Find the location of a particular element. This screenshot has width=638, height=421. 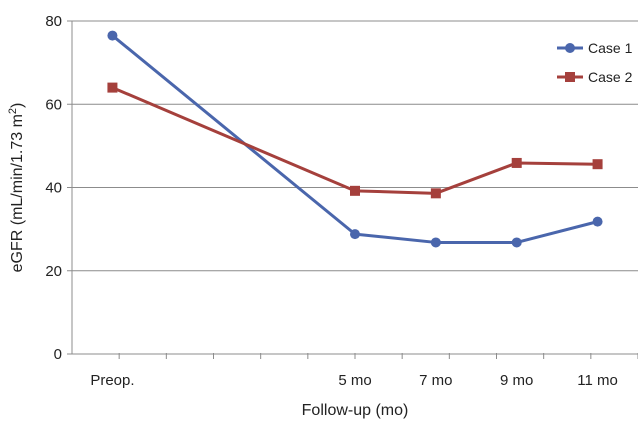

y-axis-title-main: eGFR (mL/min/1.73 m is located at coordinates (17, 193).